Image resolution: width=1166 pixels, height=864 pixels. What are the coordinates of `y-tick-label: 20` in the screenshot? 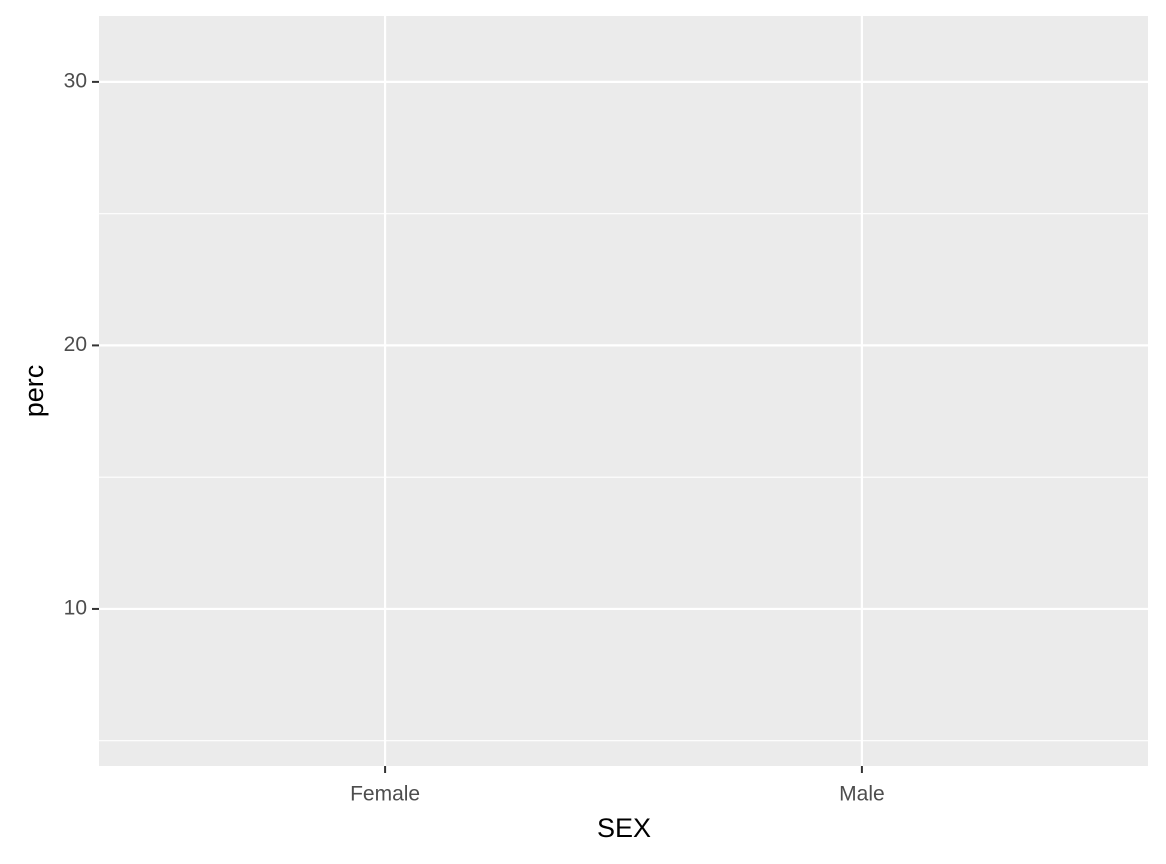 It's located at (75, 344).